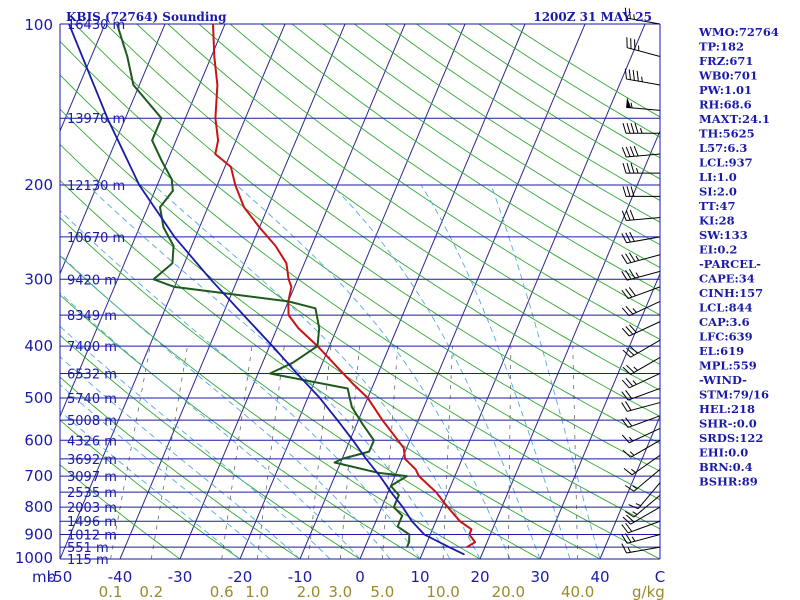 The width and height of the screenshot is (800, 600). What do you see at coordinates (721, 47) in the screenshot?
I see `sounding-index: TP:182` at bounding box center [721, 47].